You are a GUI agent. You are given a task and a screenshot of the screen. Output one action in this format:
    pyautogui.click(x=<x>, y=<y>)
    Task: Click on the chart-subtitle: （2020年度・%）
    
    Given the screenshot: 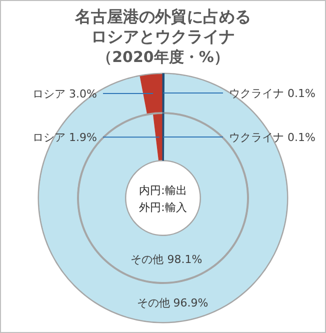 What is the action you would take?
    pyautogui.click(x=163, y=57)
    